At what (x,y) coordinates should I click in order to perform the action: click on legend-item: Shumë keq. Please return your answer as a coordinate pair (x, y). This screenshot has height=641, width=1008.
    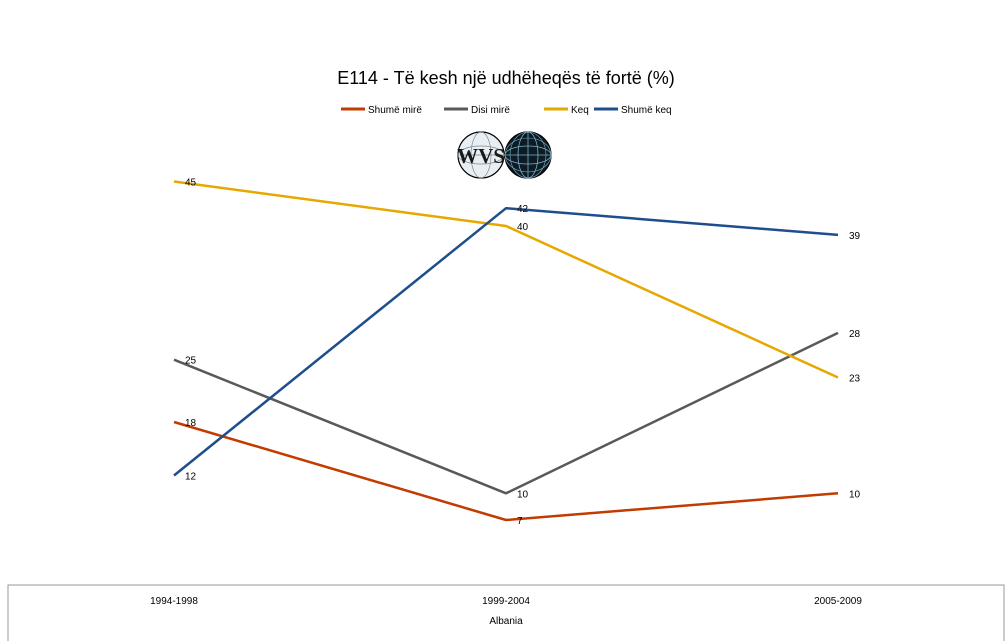
    Looking at the image, I should click on (633, 110).